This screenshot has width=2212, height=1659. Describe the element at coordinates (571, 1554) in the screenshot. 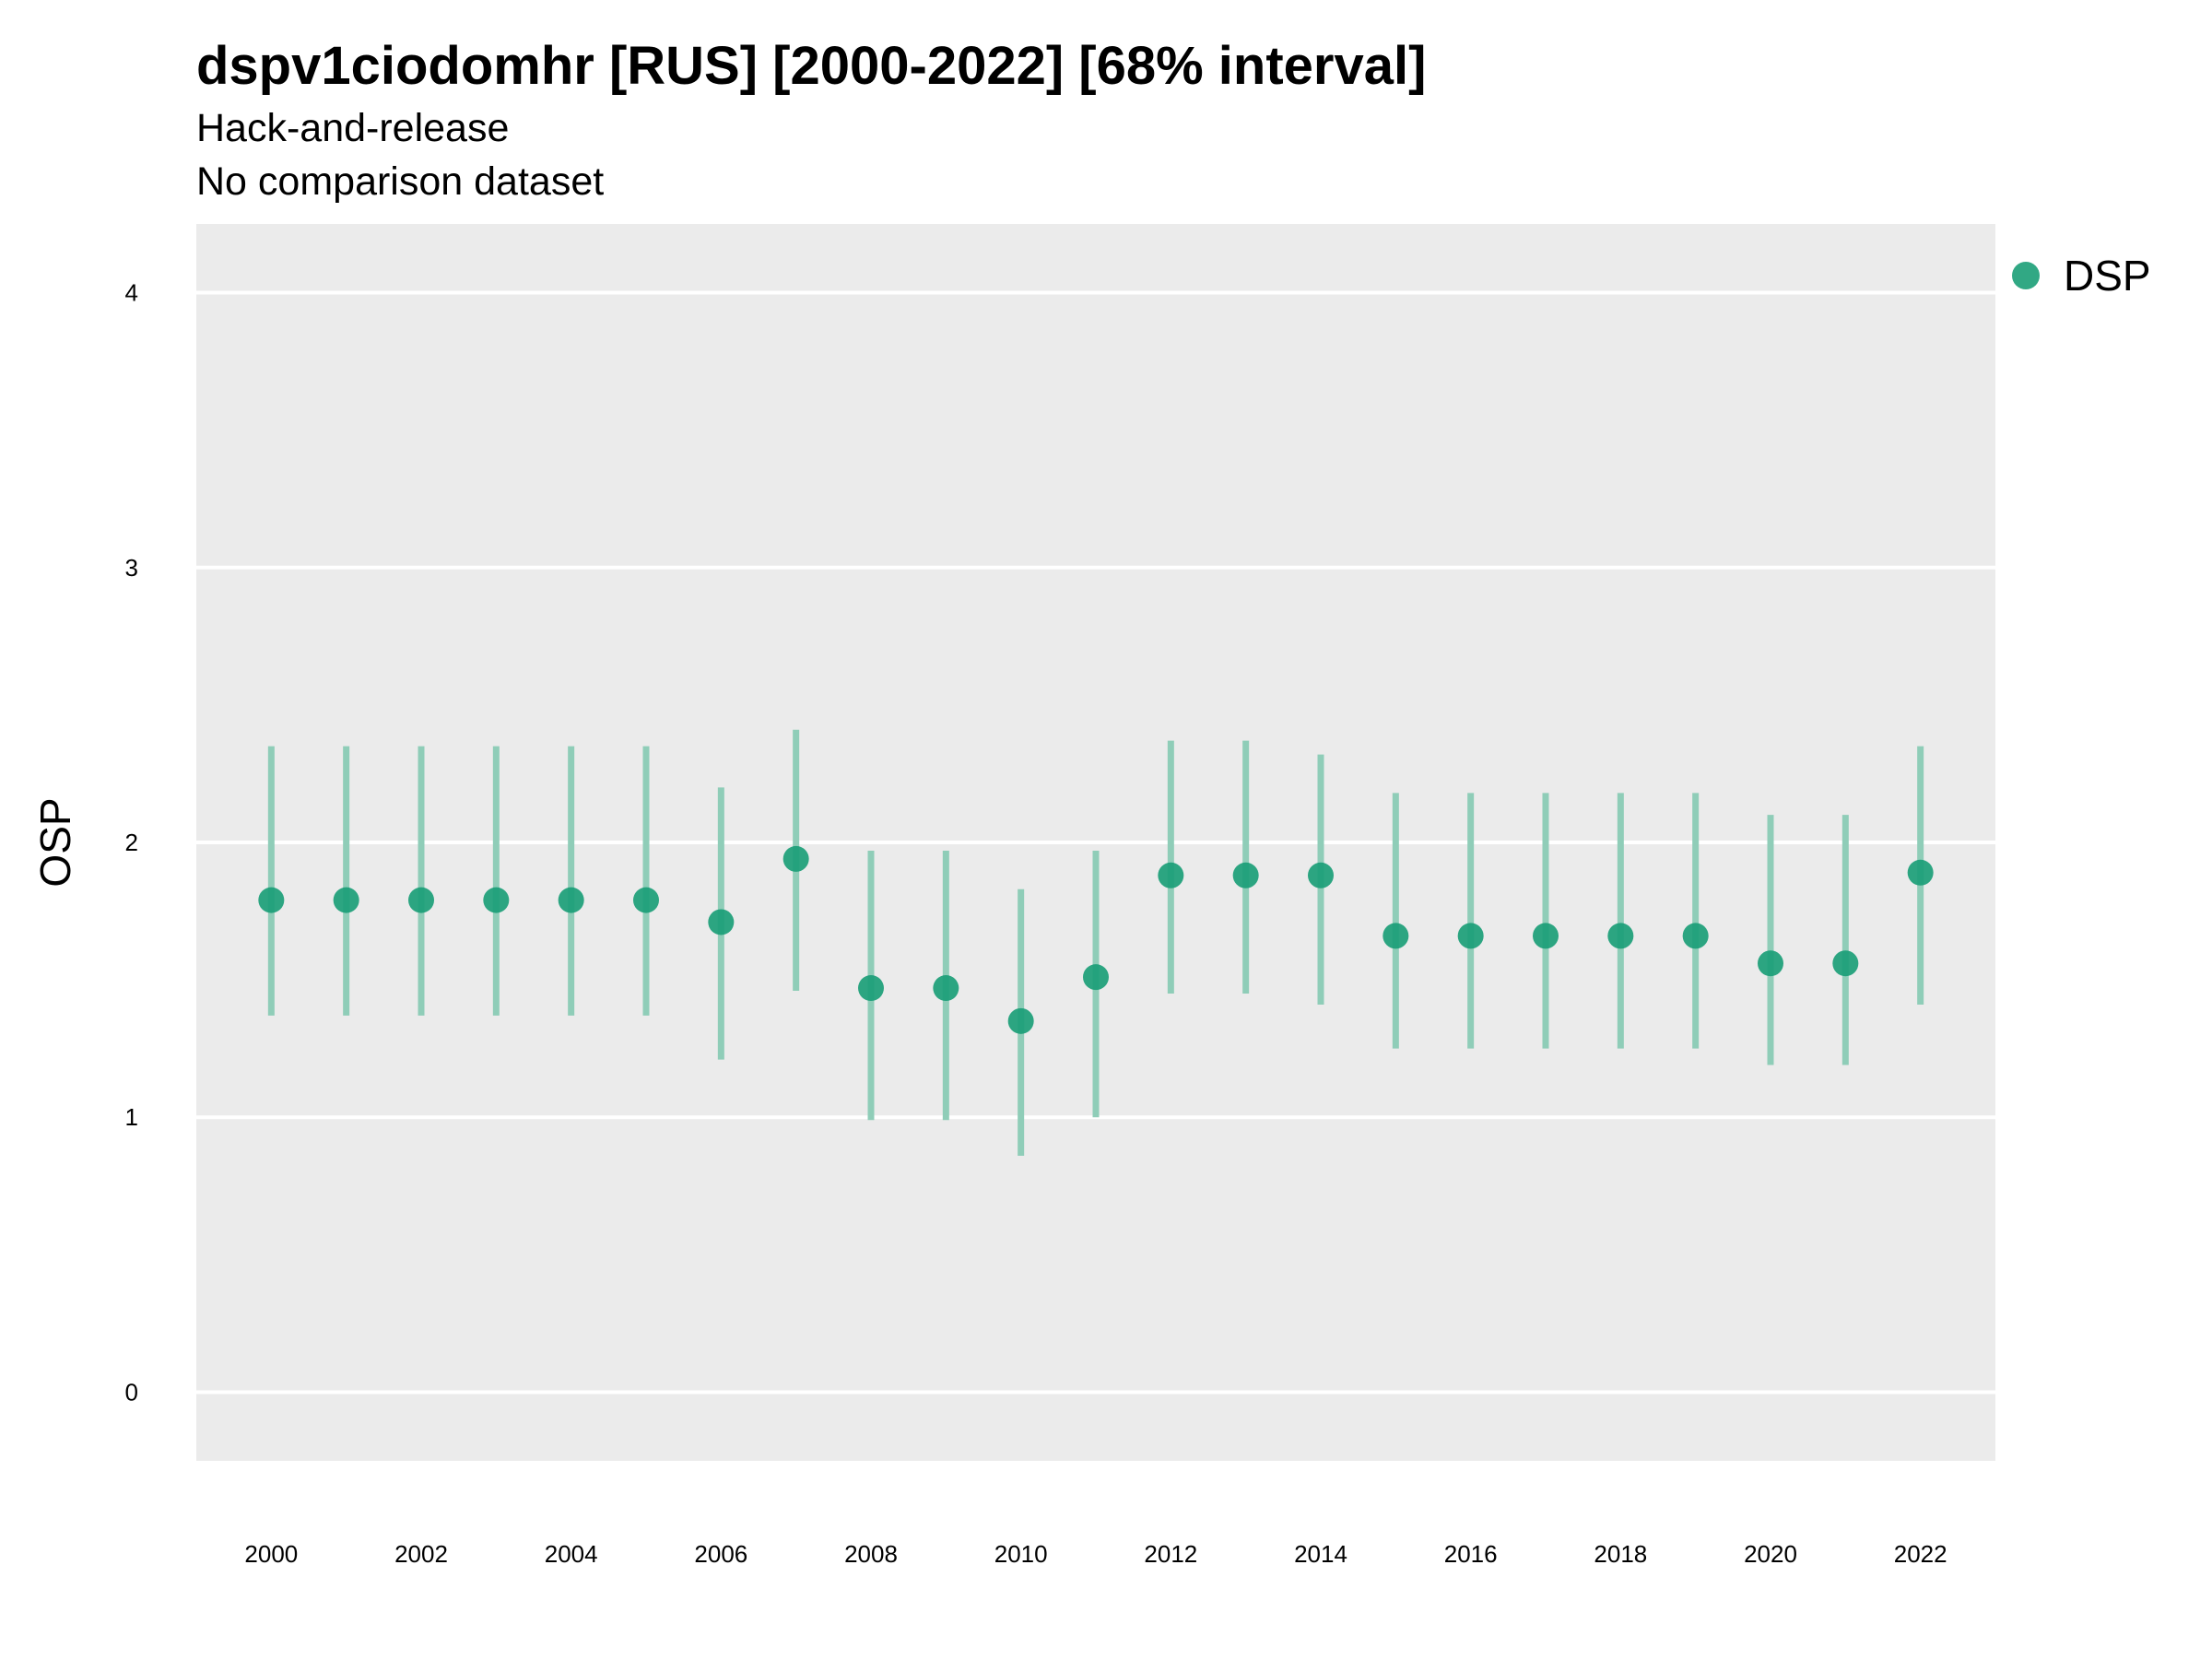

I see `x-tick-label: 2004` at that location.